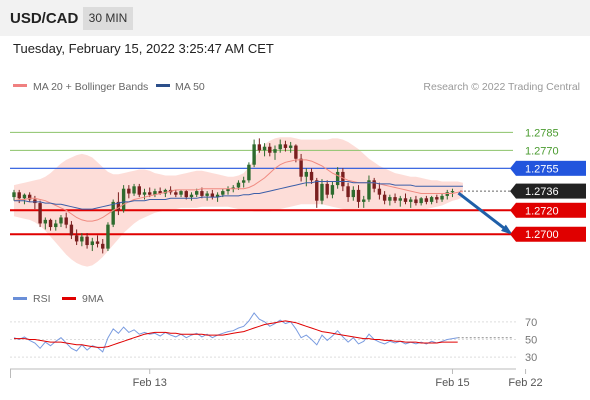 The width and height of the screenshot is (590, 400). I want to click on forecast-arrow-head, so click(507, 229).